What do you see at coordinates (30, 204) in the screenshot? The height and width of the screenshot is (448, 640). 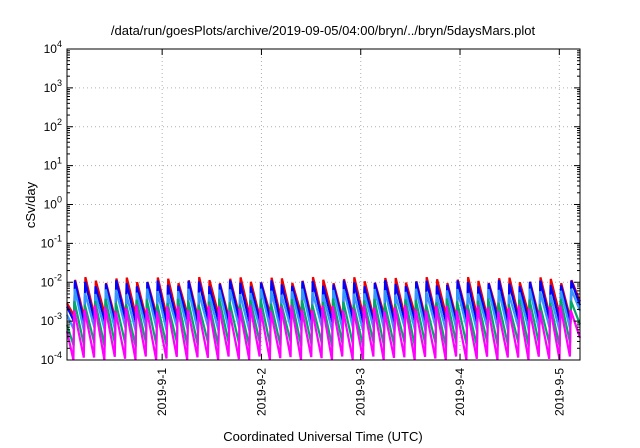 I see `y-axis-label: cSv/day` at bounding box center [30, 204].